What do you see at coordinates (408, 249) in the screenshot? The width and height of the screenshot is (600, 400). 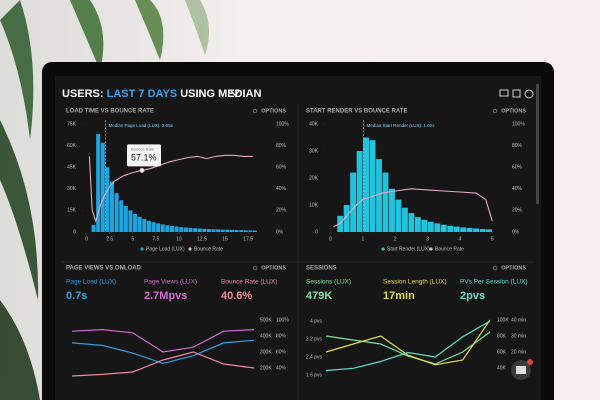 I see `legend-label: Start Render (LUX)` at bounding box center [408, 249].